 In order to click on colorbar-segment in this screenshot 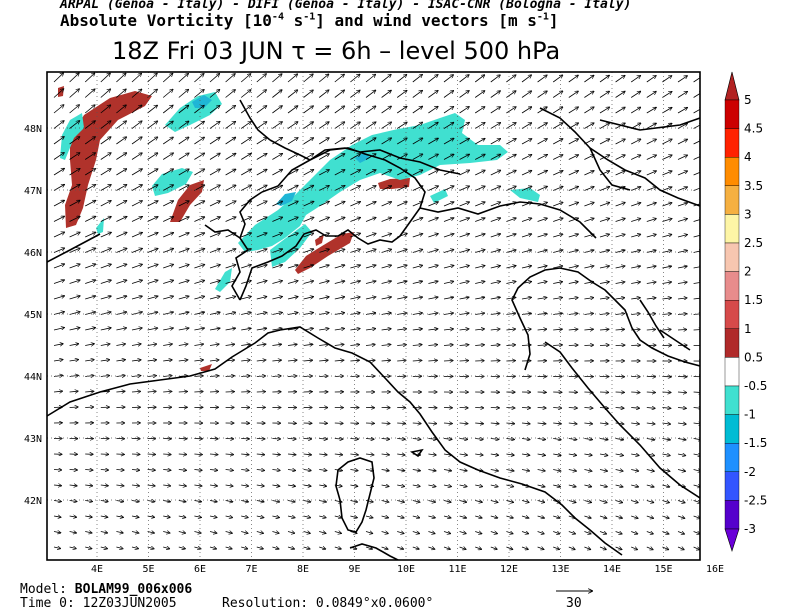, I will do `click(732, 315)`.